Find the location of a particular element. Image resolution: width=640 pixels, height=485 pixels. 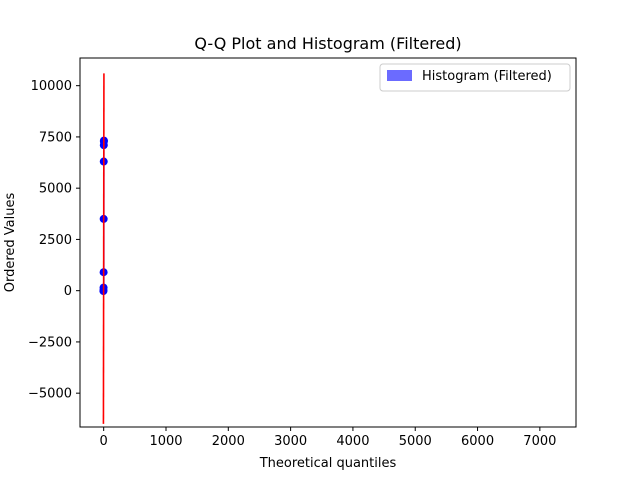

x-tick-label: 5000 is located at coordinates (415, 441).